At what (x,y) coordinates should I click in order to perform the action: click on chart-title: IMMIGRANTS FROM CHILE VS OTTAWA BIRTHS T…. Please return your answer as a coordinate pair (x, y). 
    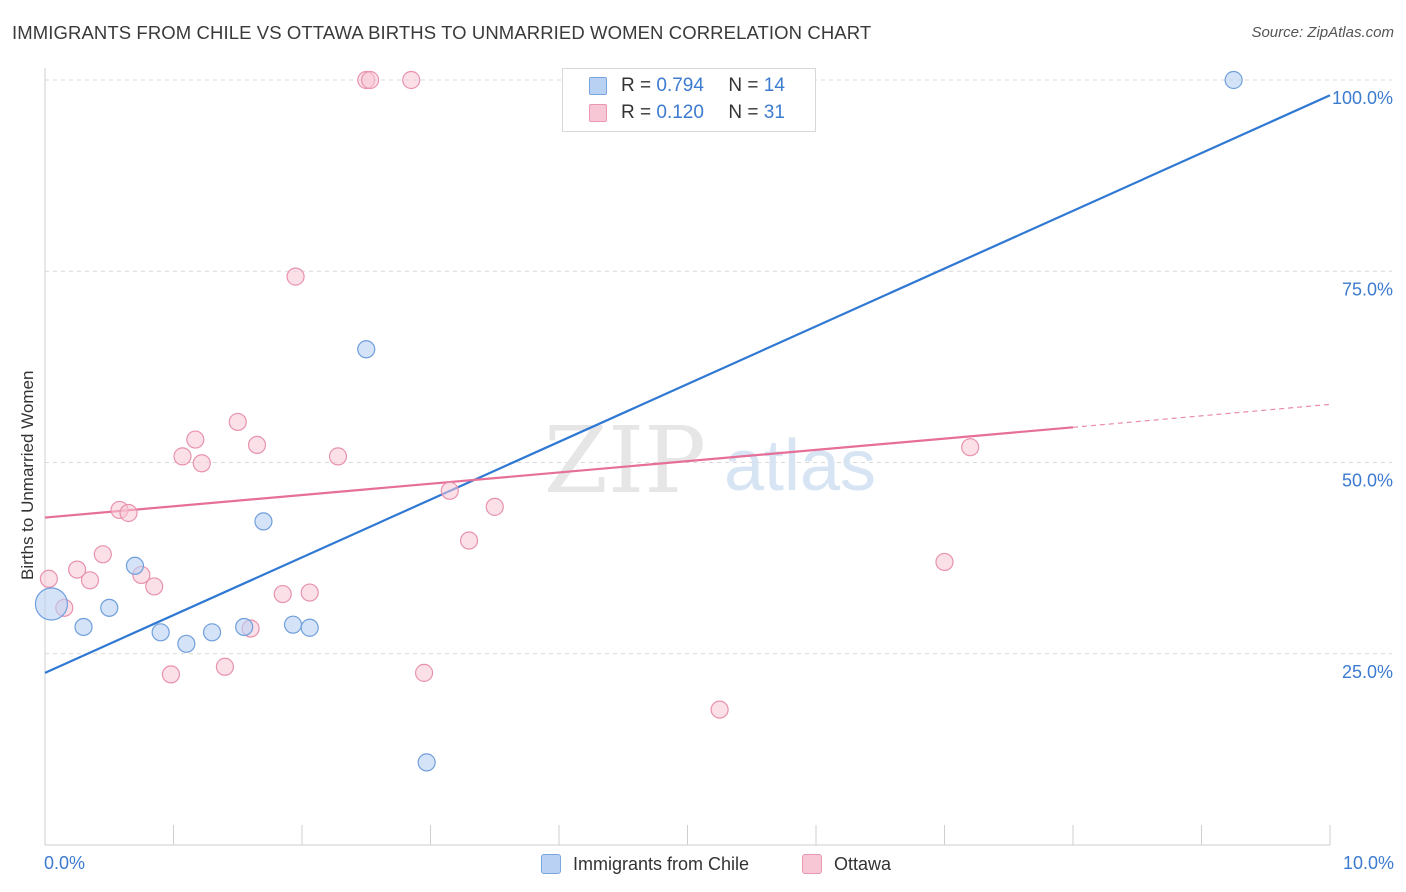
    Looking at the image, I should click on (442, 32).